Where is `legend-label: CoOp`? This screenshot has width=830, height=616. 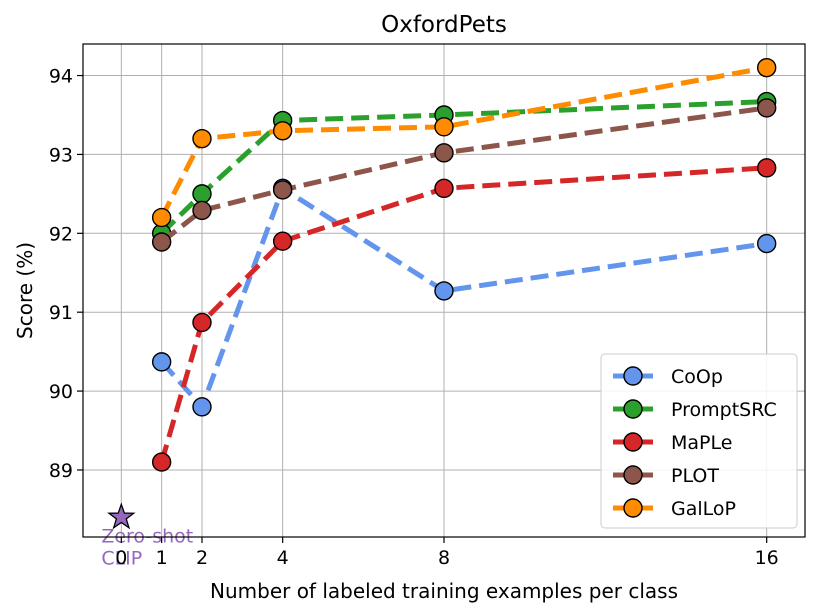 legend-label: CoOp is located at coordinates (697, 377).